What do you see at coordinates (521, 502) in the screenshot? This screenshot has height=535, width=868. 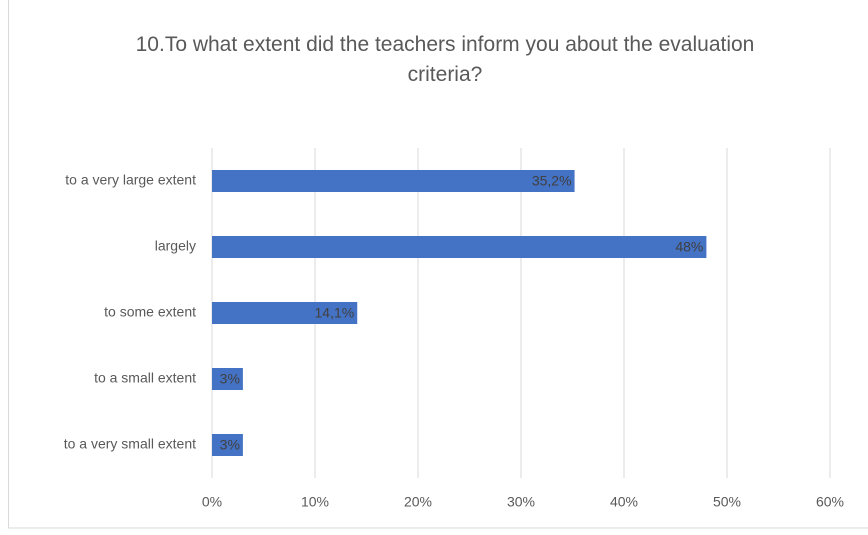 I see `x-tick-label: 30%` at bounding box center [521, 502].